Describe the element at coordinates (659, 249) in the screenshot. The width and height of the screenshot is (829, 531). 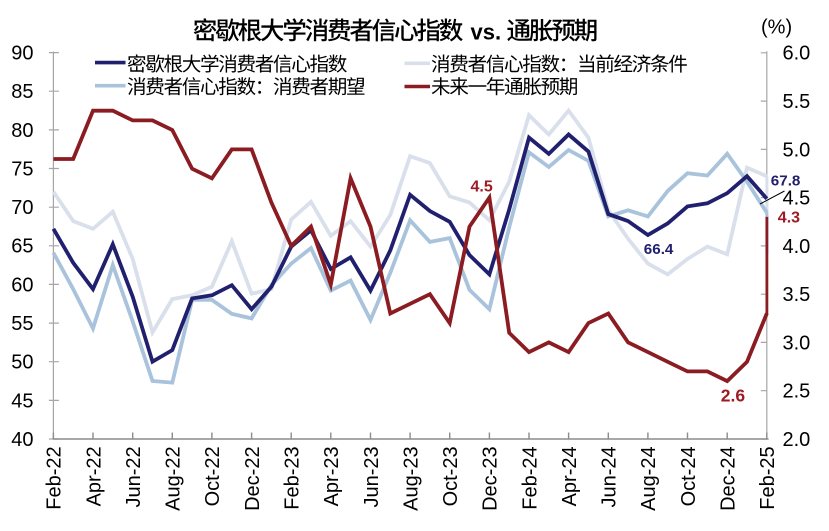
I see `svg-text: 66.4` at that location.